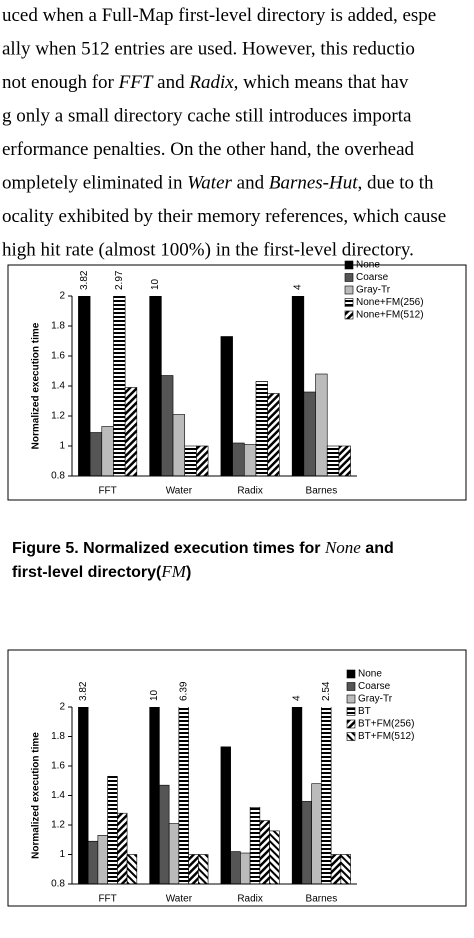  Describe the element at coordinates (374, 686) in the screenshot. I see `legend-label: Coarse` at that location.